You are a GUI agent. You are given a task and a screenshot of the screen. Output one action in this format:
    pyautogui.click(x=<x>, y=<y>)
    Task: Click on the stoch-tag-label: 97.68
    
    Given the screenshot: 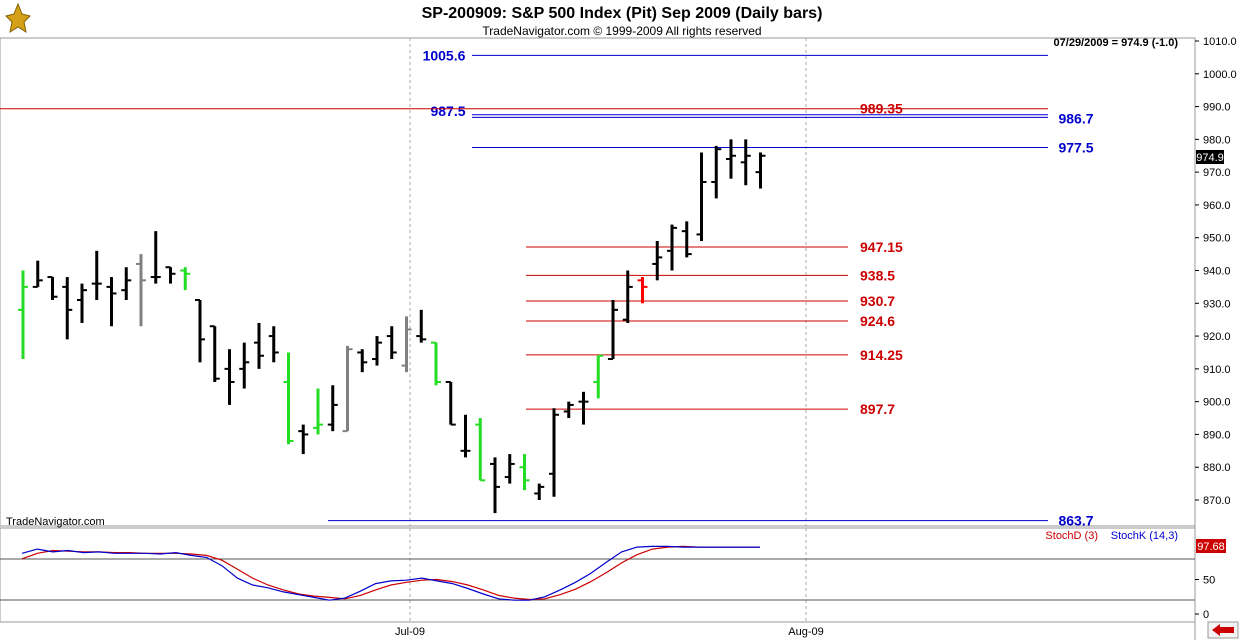 What is the action you would take?
    pyautogui.click(x=1211, y=547)
    